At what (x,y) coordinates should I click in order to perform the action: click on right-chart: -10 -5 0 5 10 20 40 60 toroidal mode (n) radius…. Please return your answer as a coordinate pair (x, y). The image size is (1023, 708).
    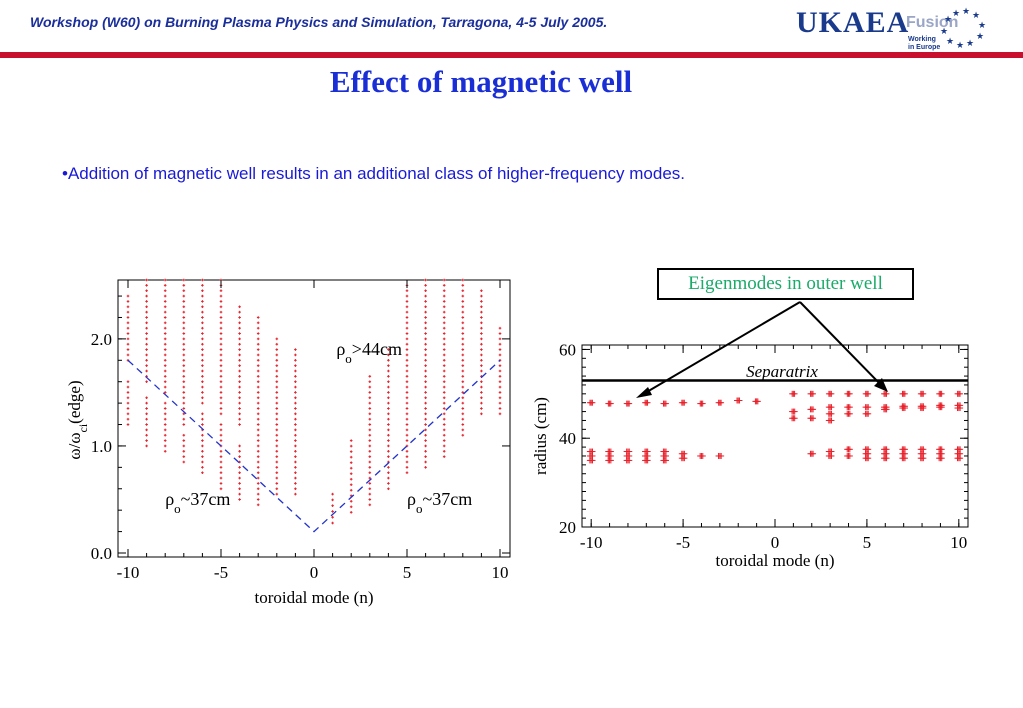
    Looking at the image, I should click on (750, 455).